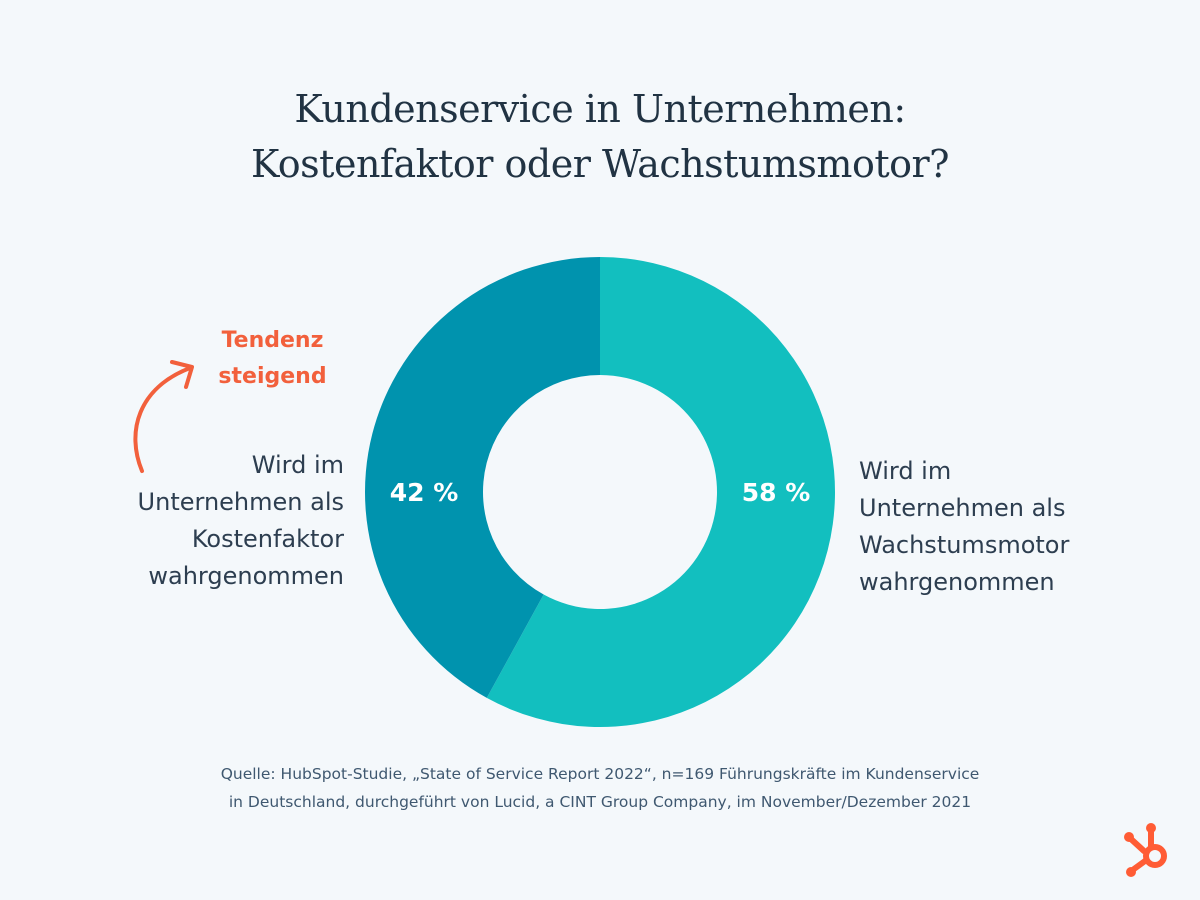 This screenshot has width=1200, height=900. Describe the element at coordinates (163, 416) in the screenshot. I see `trend-arrow-icon` at that location.